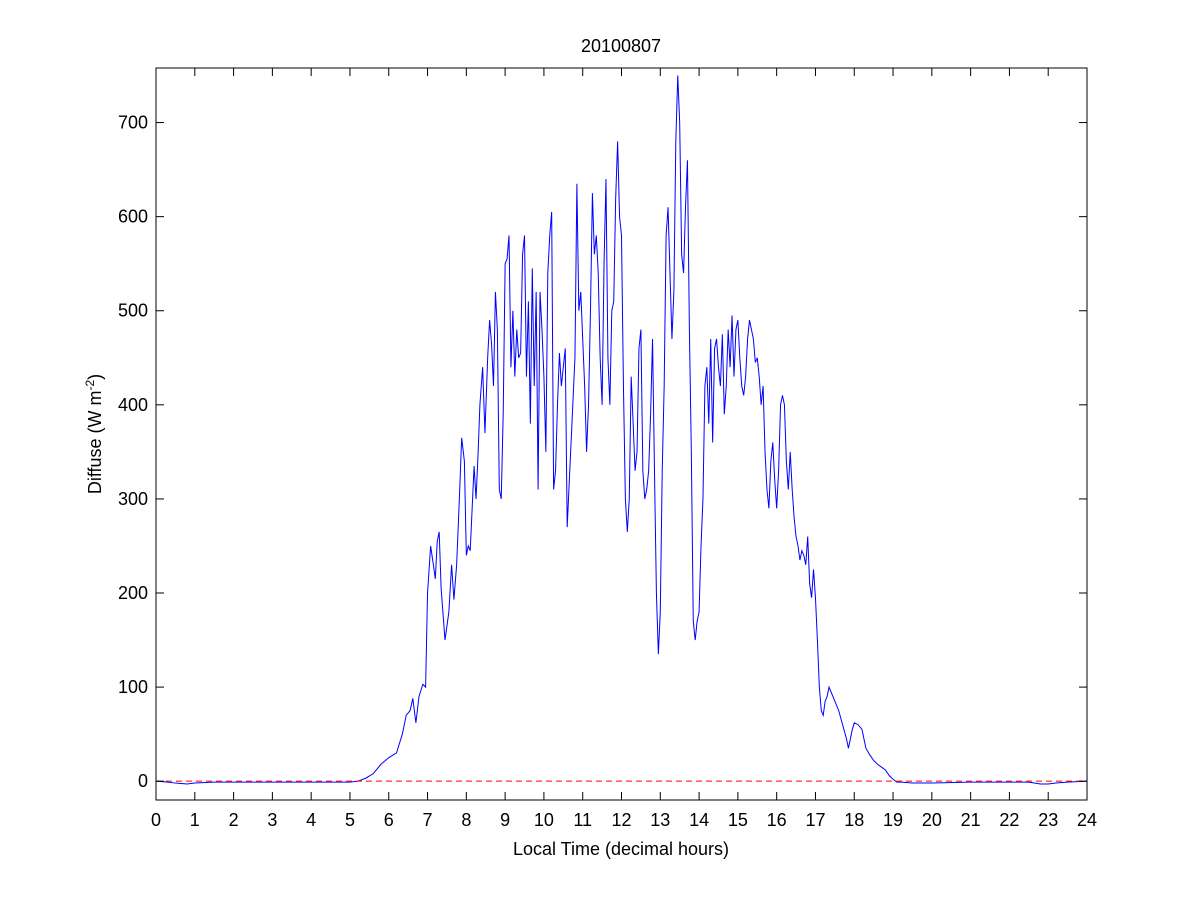  Describe the element at coordinates (133, 217) in the screenshot. I see `y-tick-label: 600` at that location.